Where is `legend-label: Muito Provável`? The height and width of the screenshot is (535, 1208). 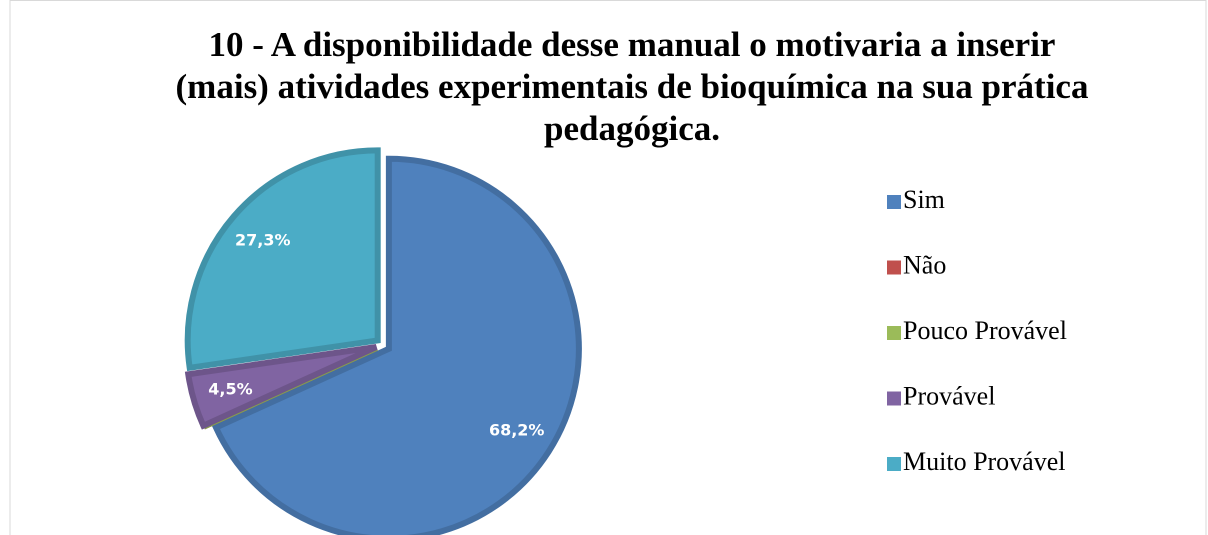 legend-label: Muito Provável is located at coordinates (984, 461).